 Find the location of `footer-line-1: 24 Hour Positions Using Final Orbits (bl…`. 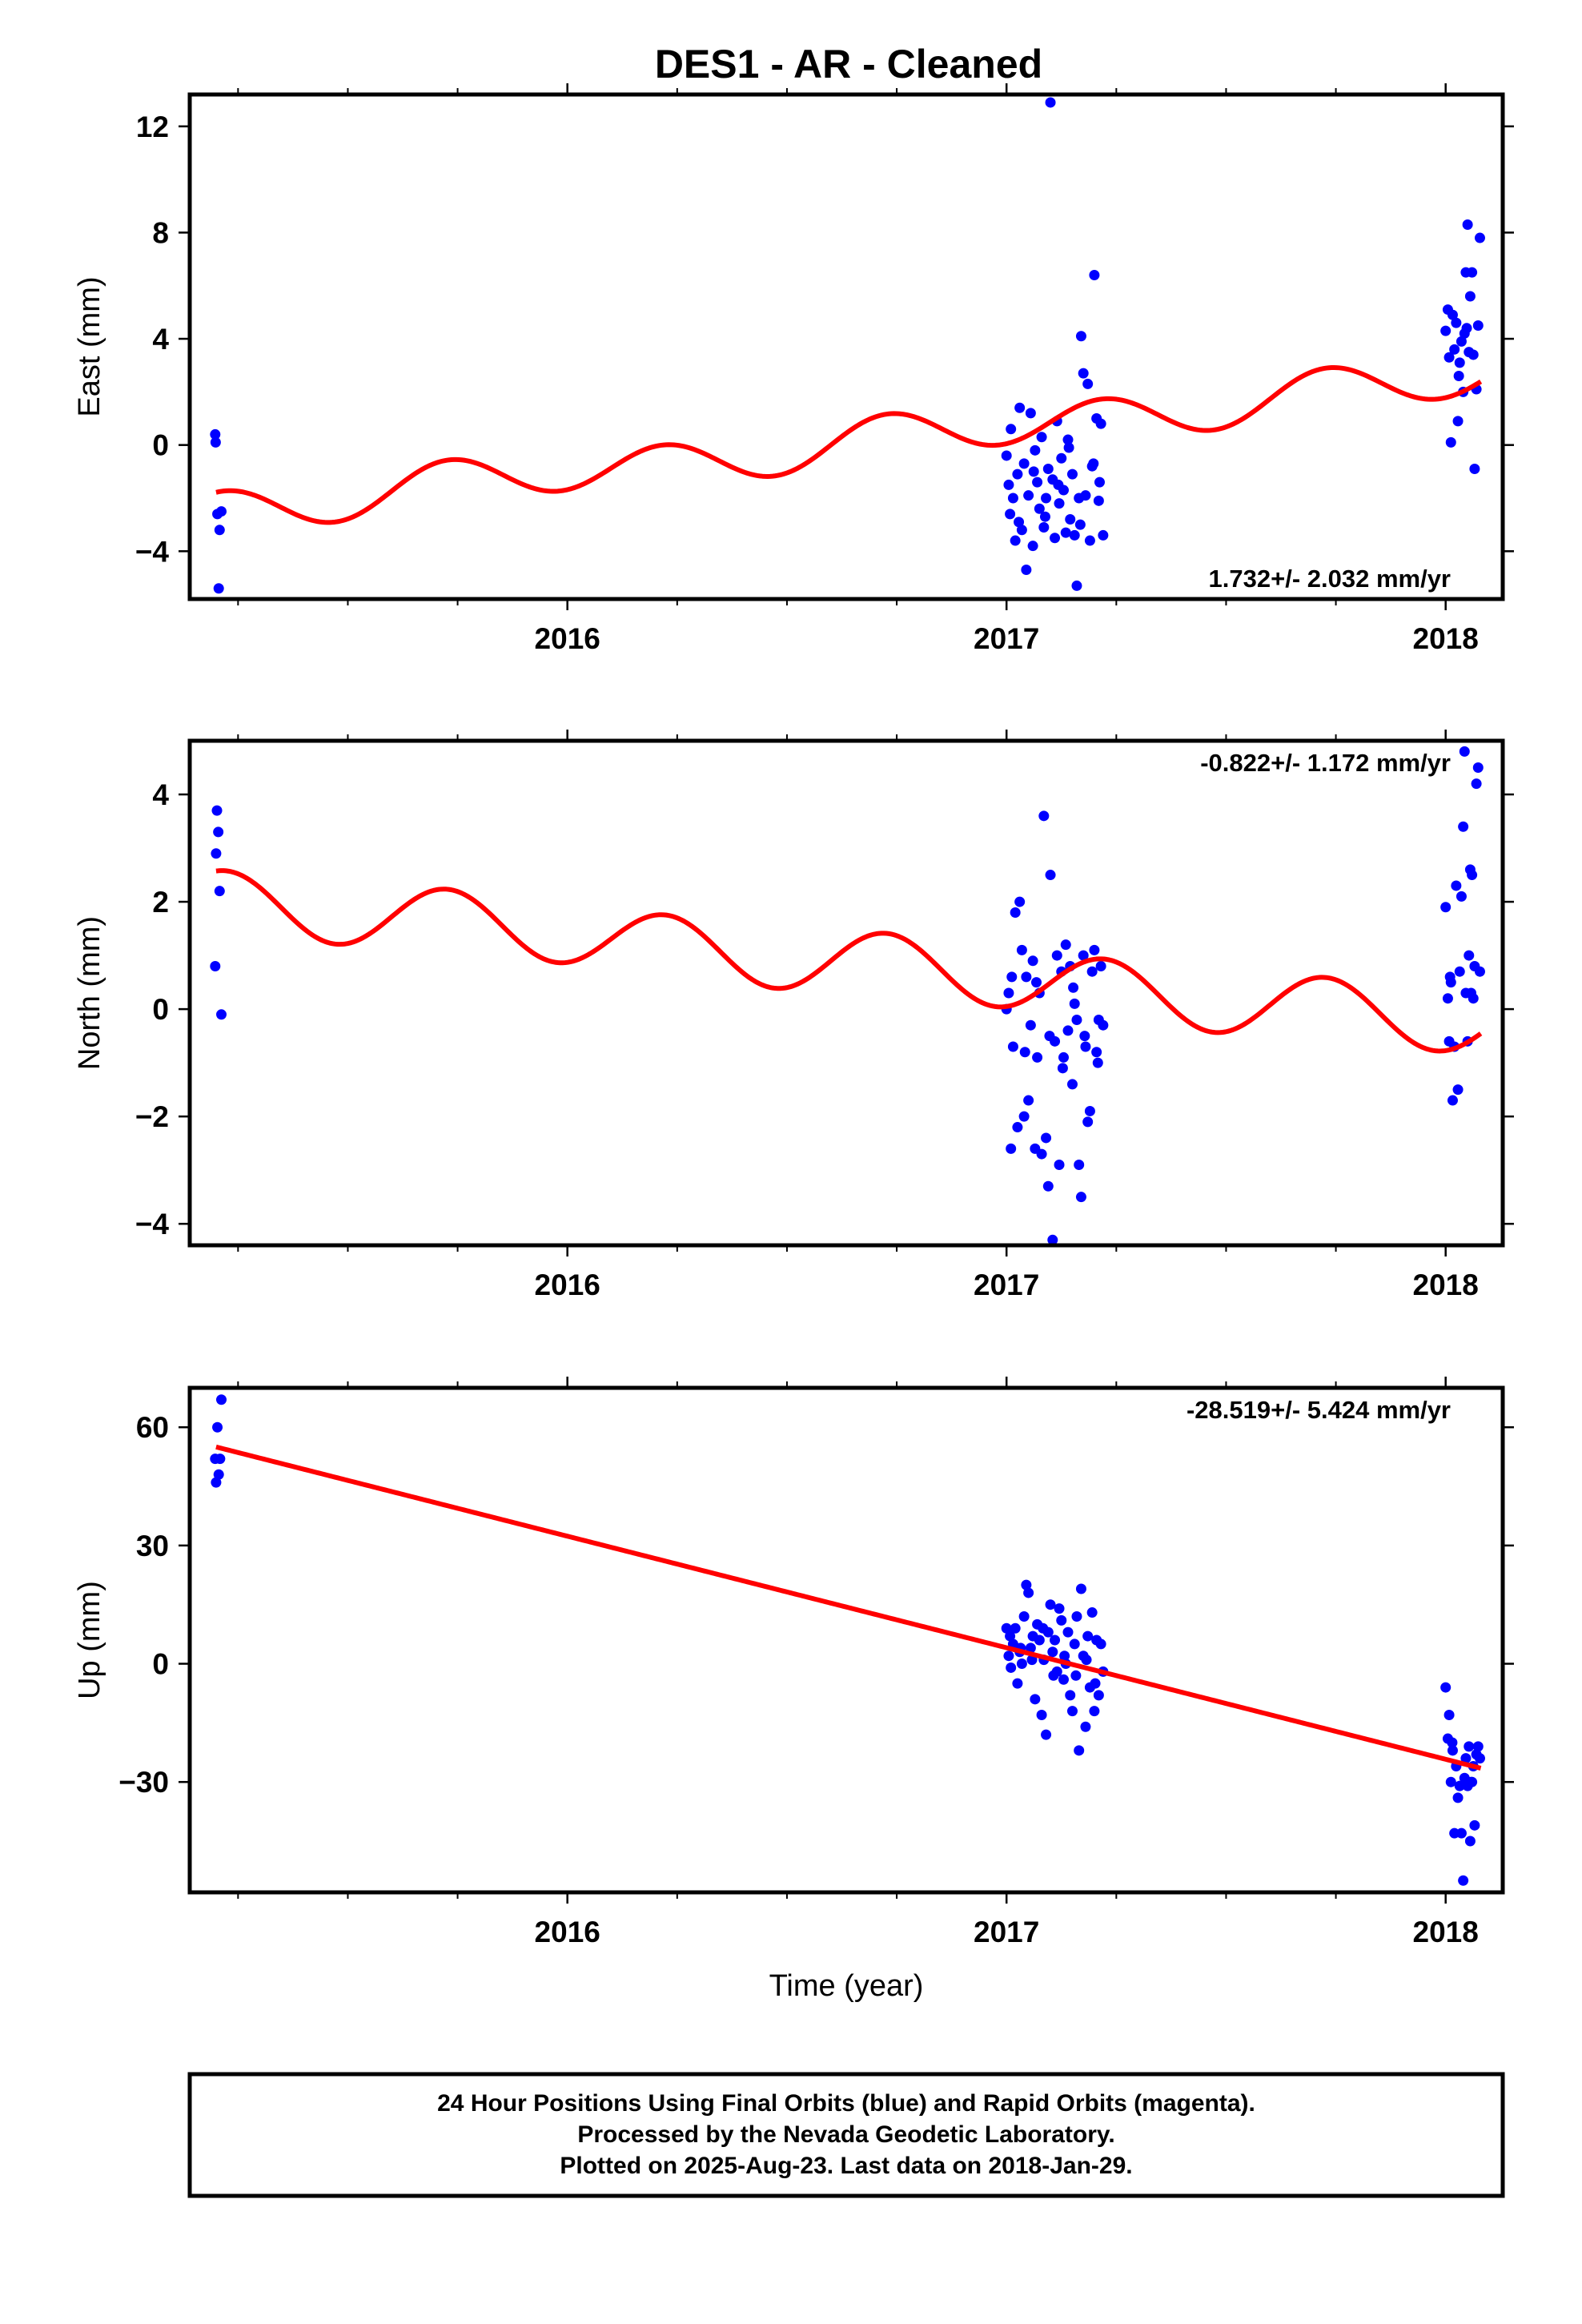

footer-line-1: 24 Hour Positions Using Final Orbits (bl… is located at coordinates (846, 2103).